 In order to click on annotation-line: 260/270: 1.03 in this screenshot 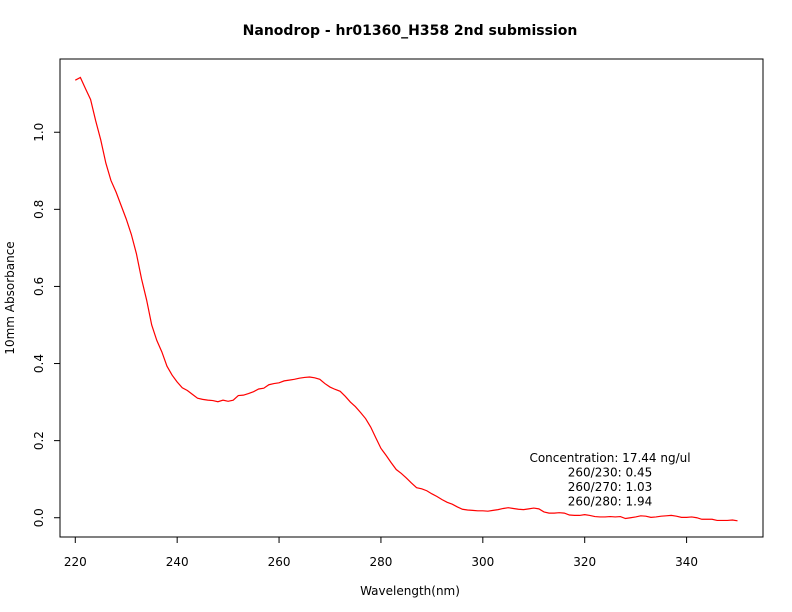, I will do `click(610, 487)`.